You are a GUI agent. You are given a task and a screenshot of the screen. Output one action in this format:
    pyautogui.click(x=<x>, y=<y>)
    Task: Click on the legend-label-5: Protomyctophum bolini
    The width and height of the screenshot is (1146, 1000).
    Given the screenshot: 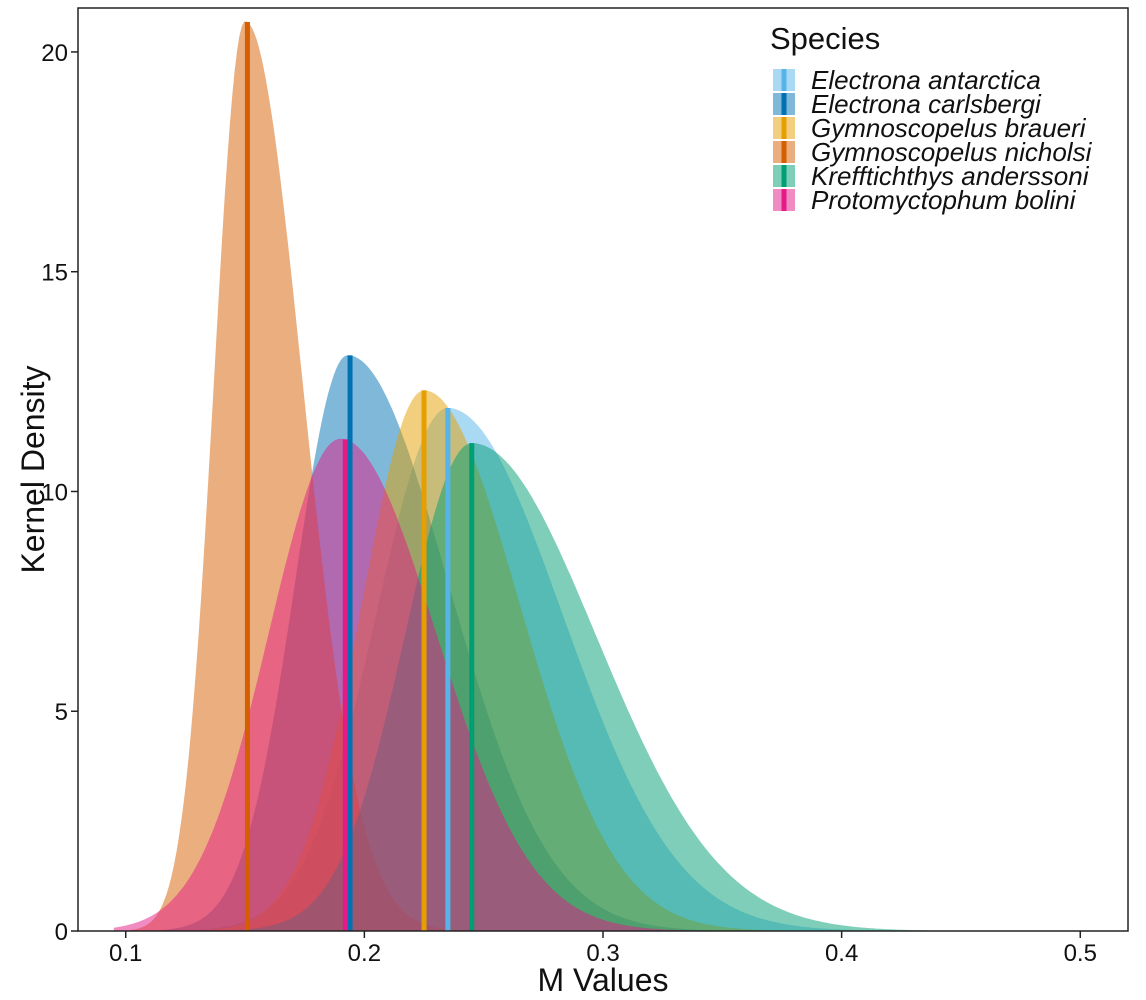 What is the action you would take?
    pyautogui.click(x=944, y=200)
    